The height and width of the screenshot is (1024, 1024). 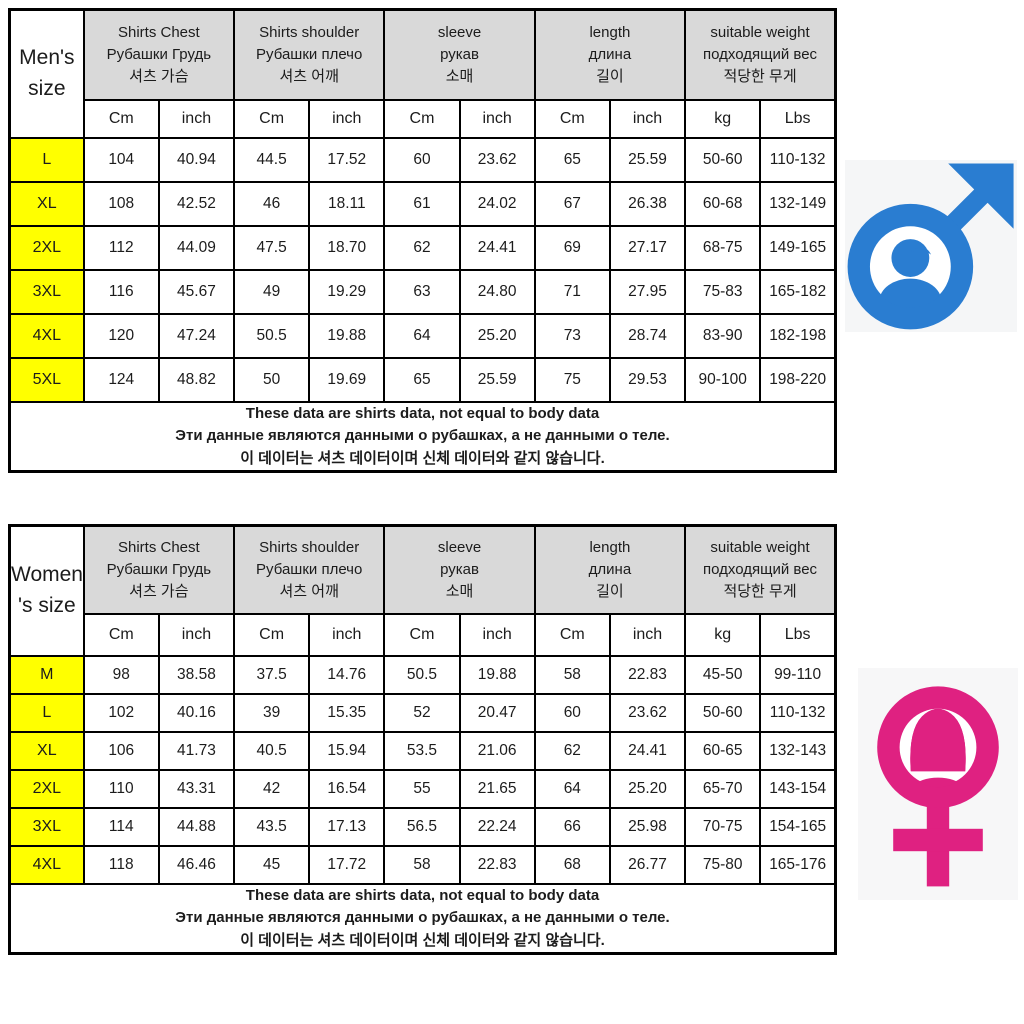 I want to click on length-label-ko: 길이, so click(x=610, y=591).